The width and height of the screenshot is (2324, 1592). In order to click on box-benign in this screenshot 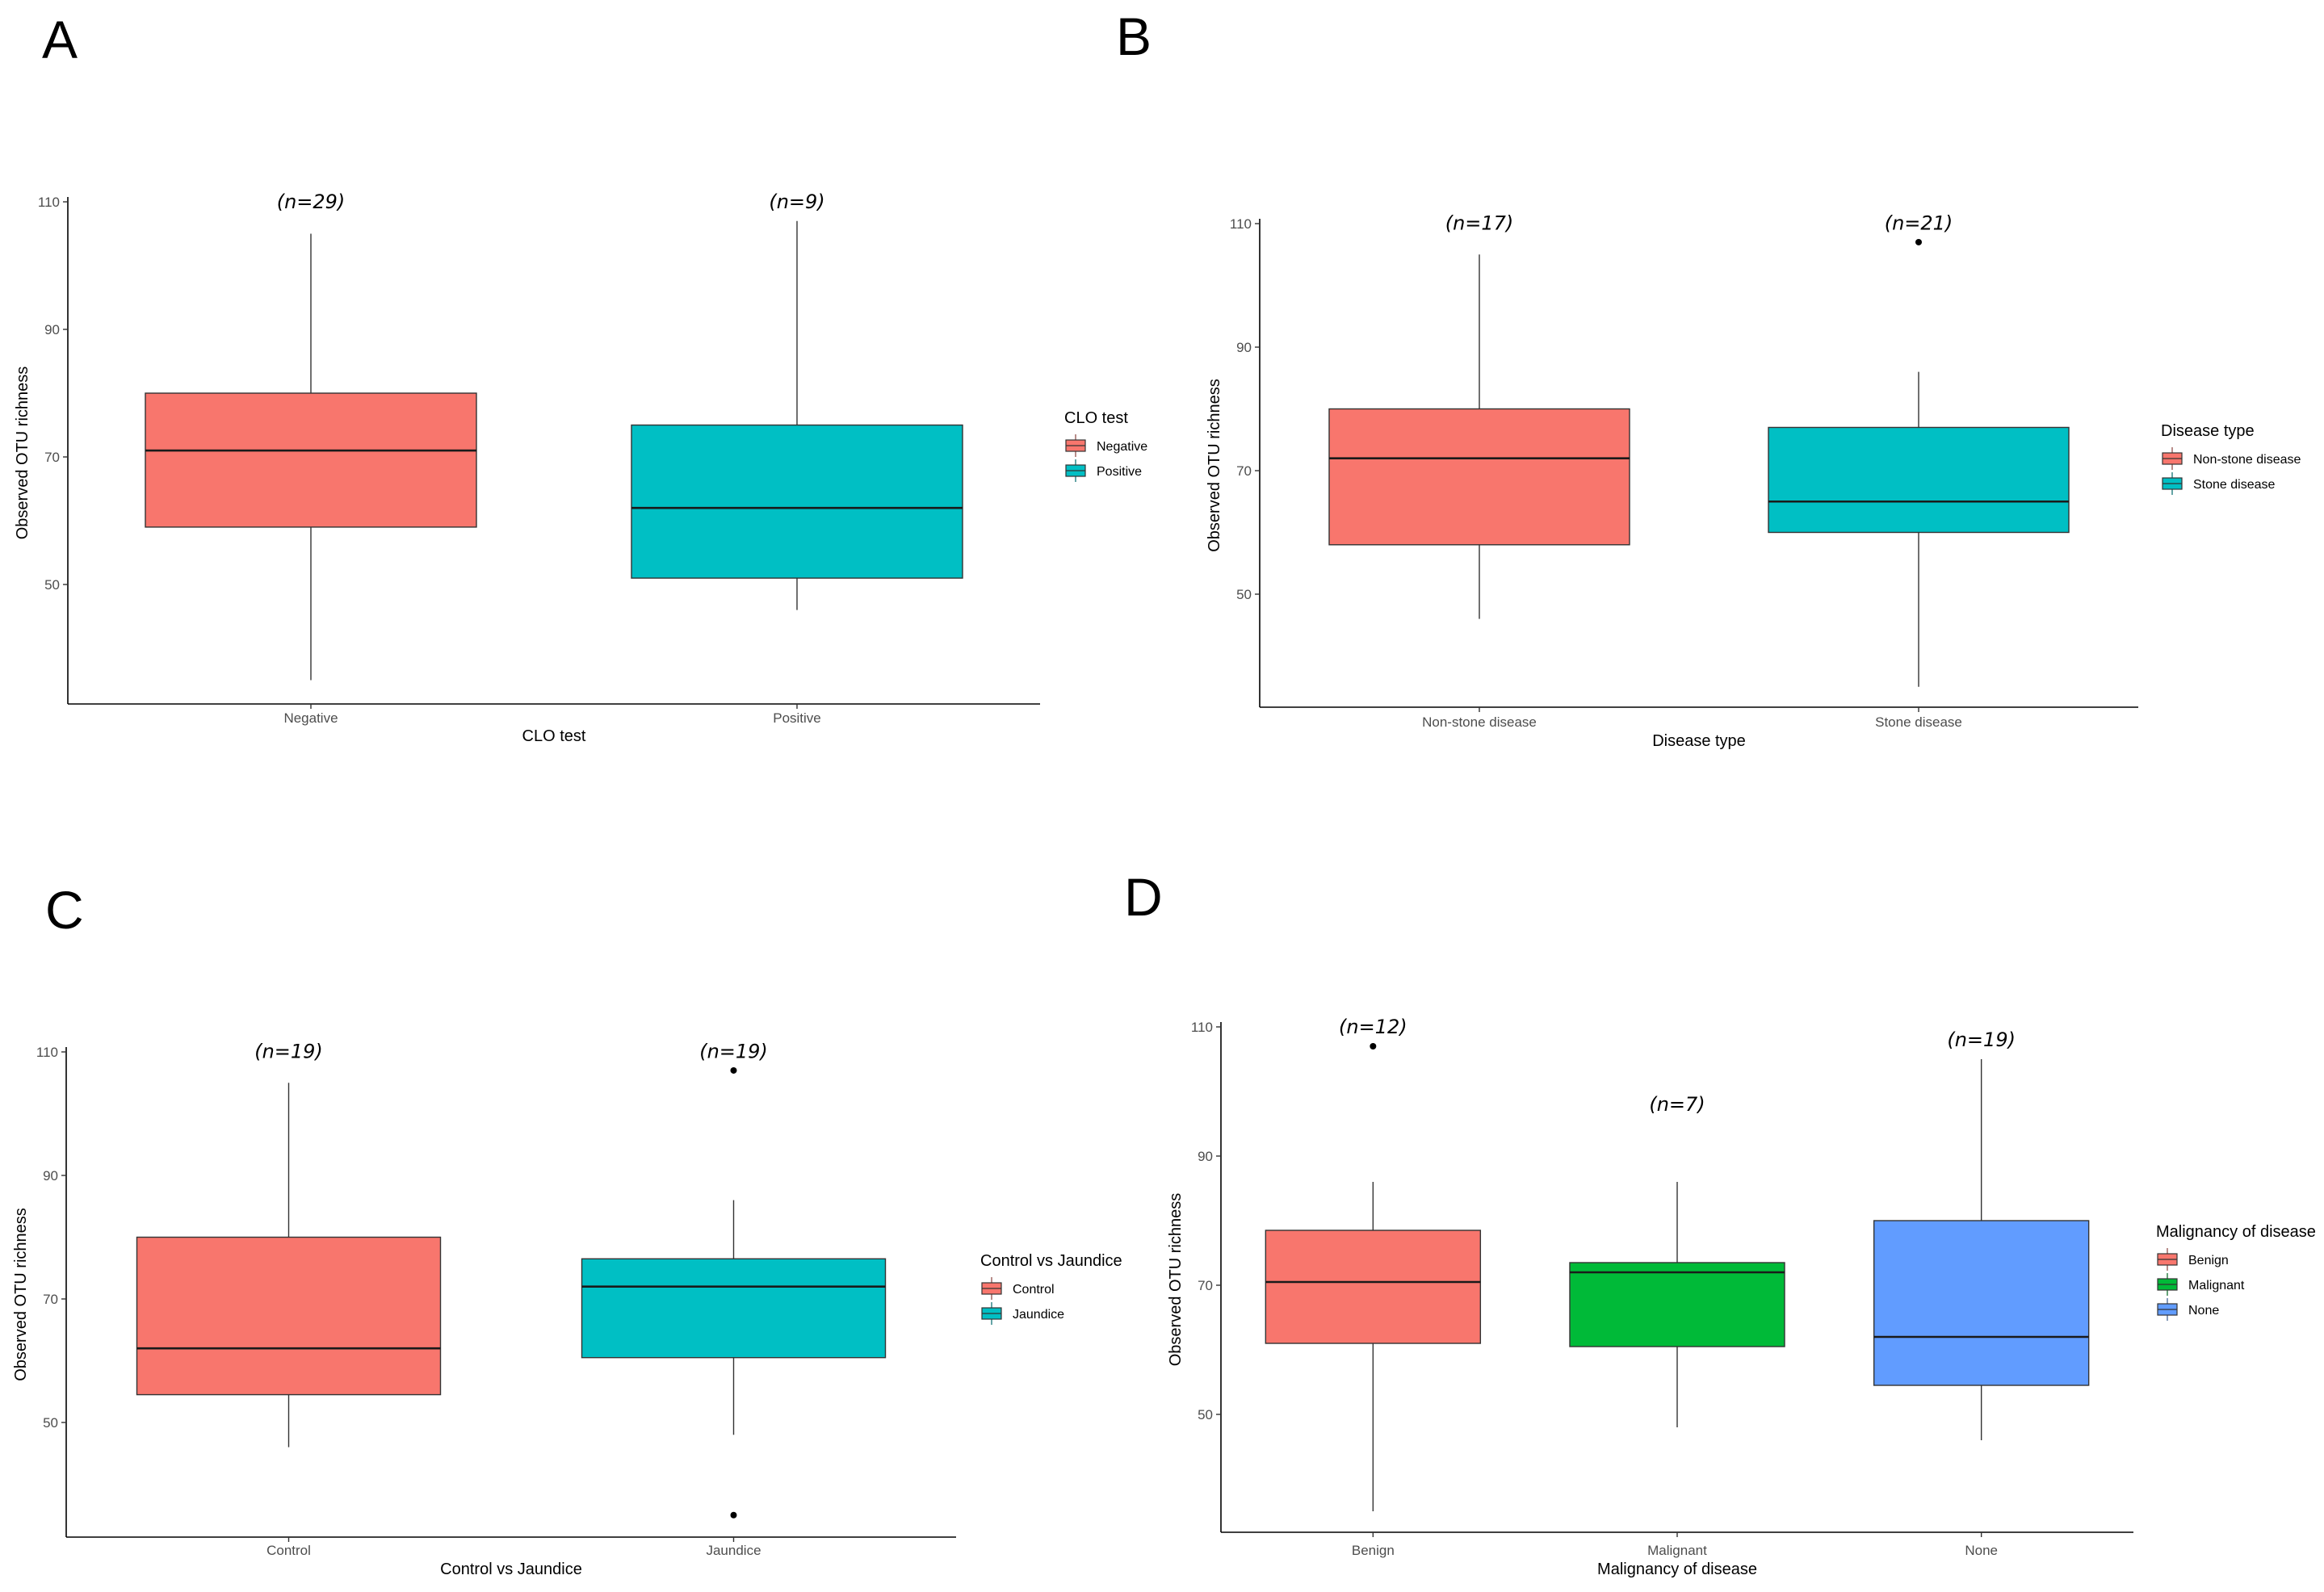, I will do `click(1373, 1287)`.